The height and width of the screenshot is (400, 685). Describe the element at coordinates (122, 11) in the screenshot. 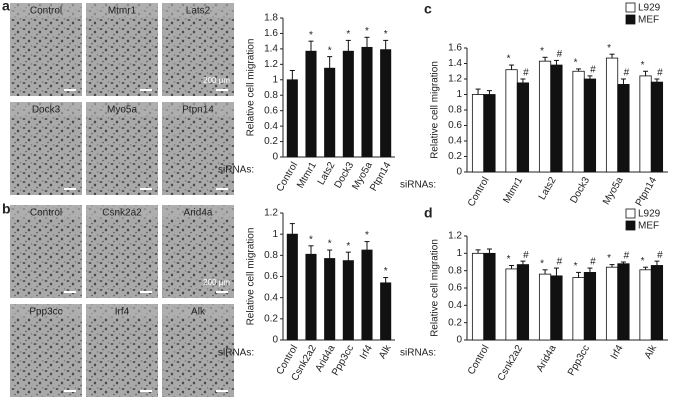

I see `image-label: Mtmr1` at that location.